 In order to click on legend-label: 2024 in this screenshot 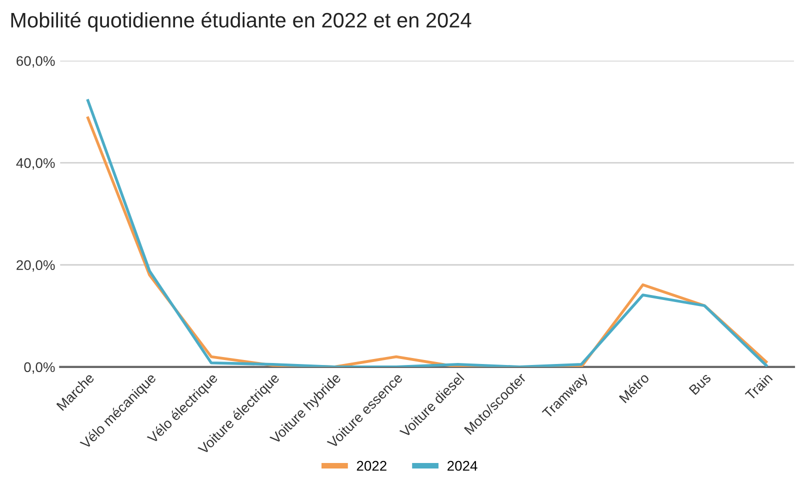, I will do `click(463, 465)`.